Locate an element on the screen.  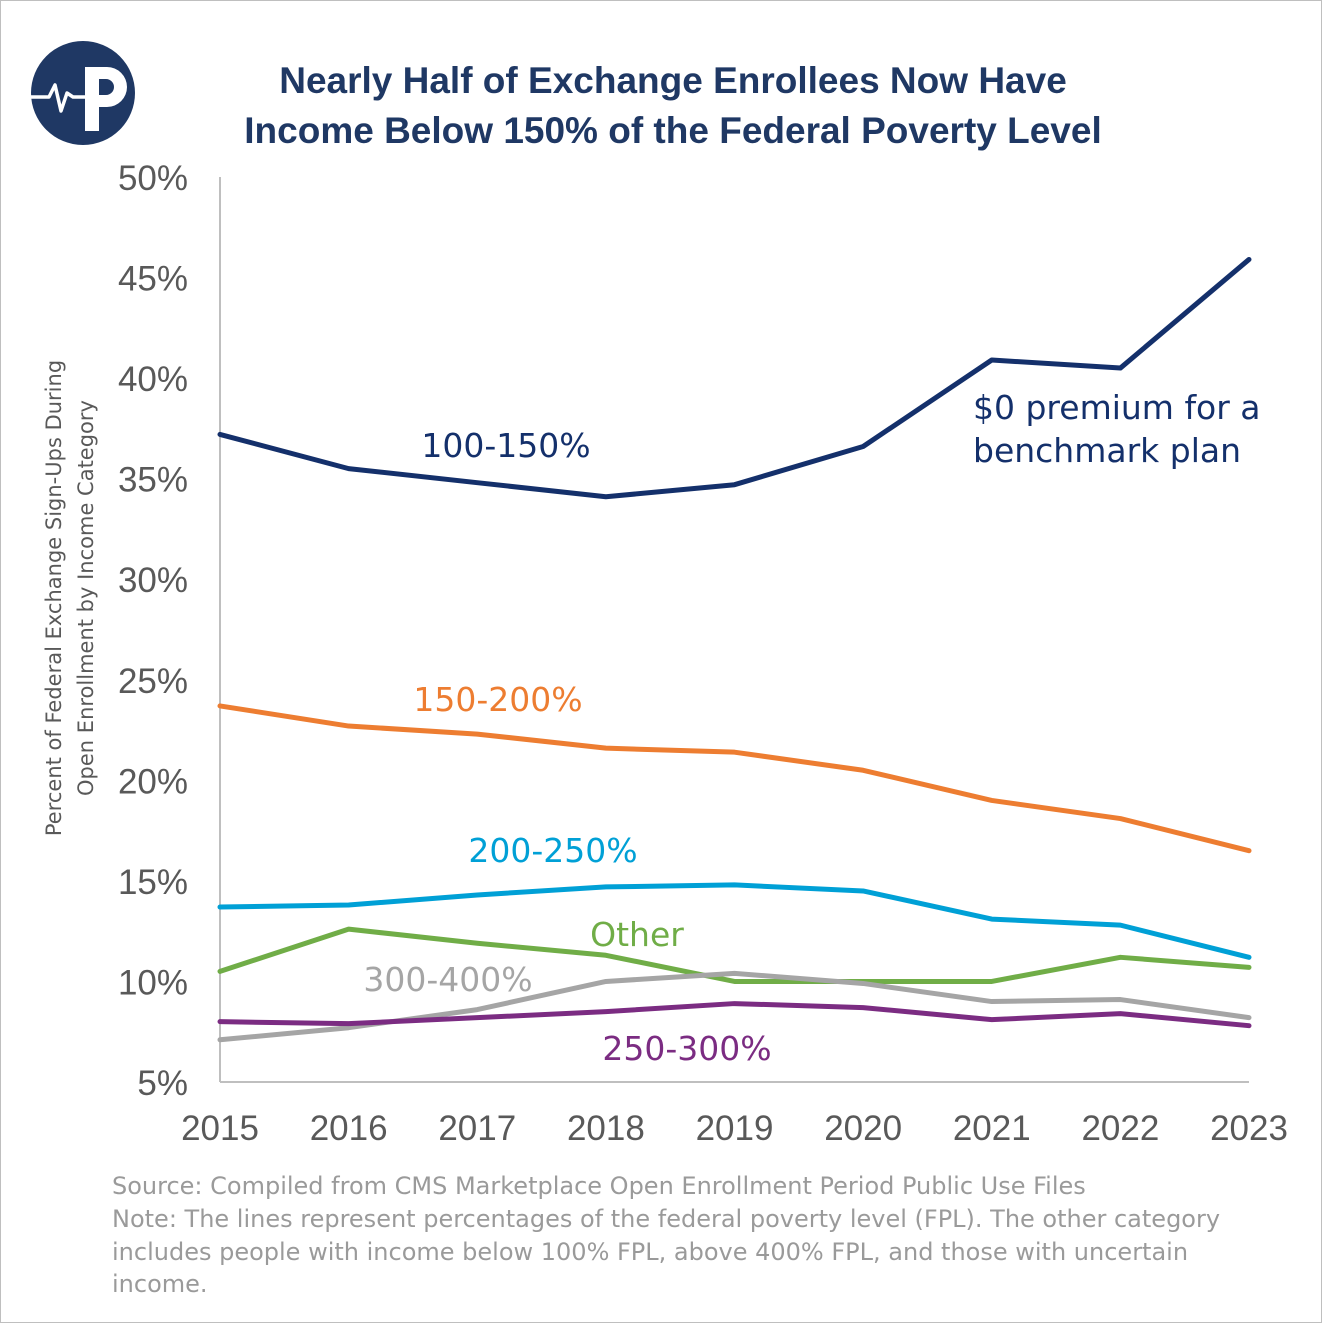
x-tick-label: 2023 is located at coordinates (1249, 1128).